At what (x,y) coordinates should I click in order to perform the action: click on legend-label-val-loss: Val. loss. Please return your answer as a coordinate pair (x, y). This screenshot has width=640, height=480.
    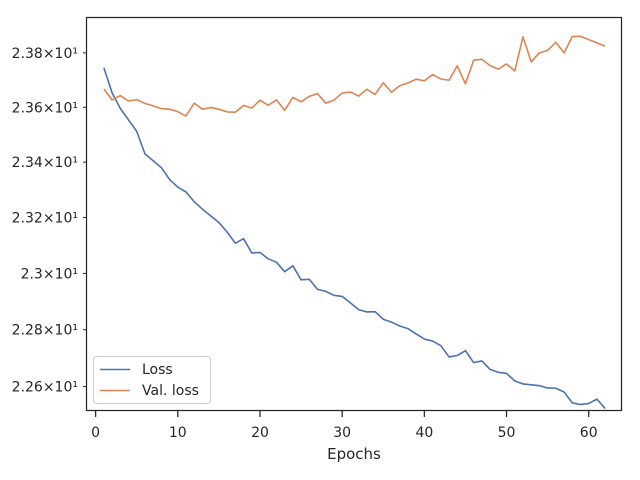
    Looking at the image, I should click on (170, 391).